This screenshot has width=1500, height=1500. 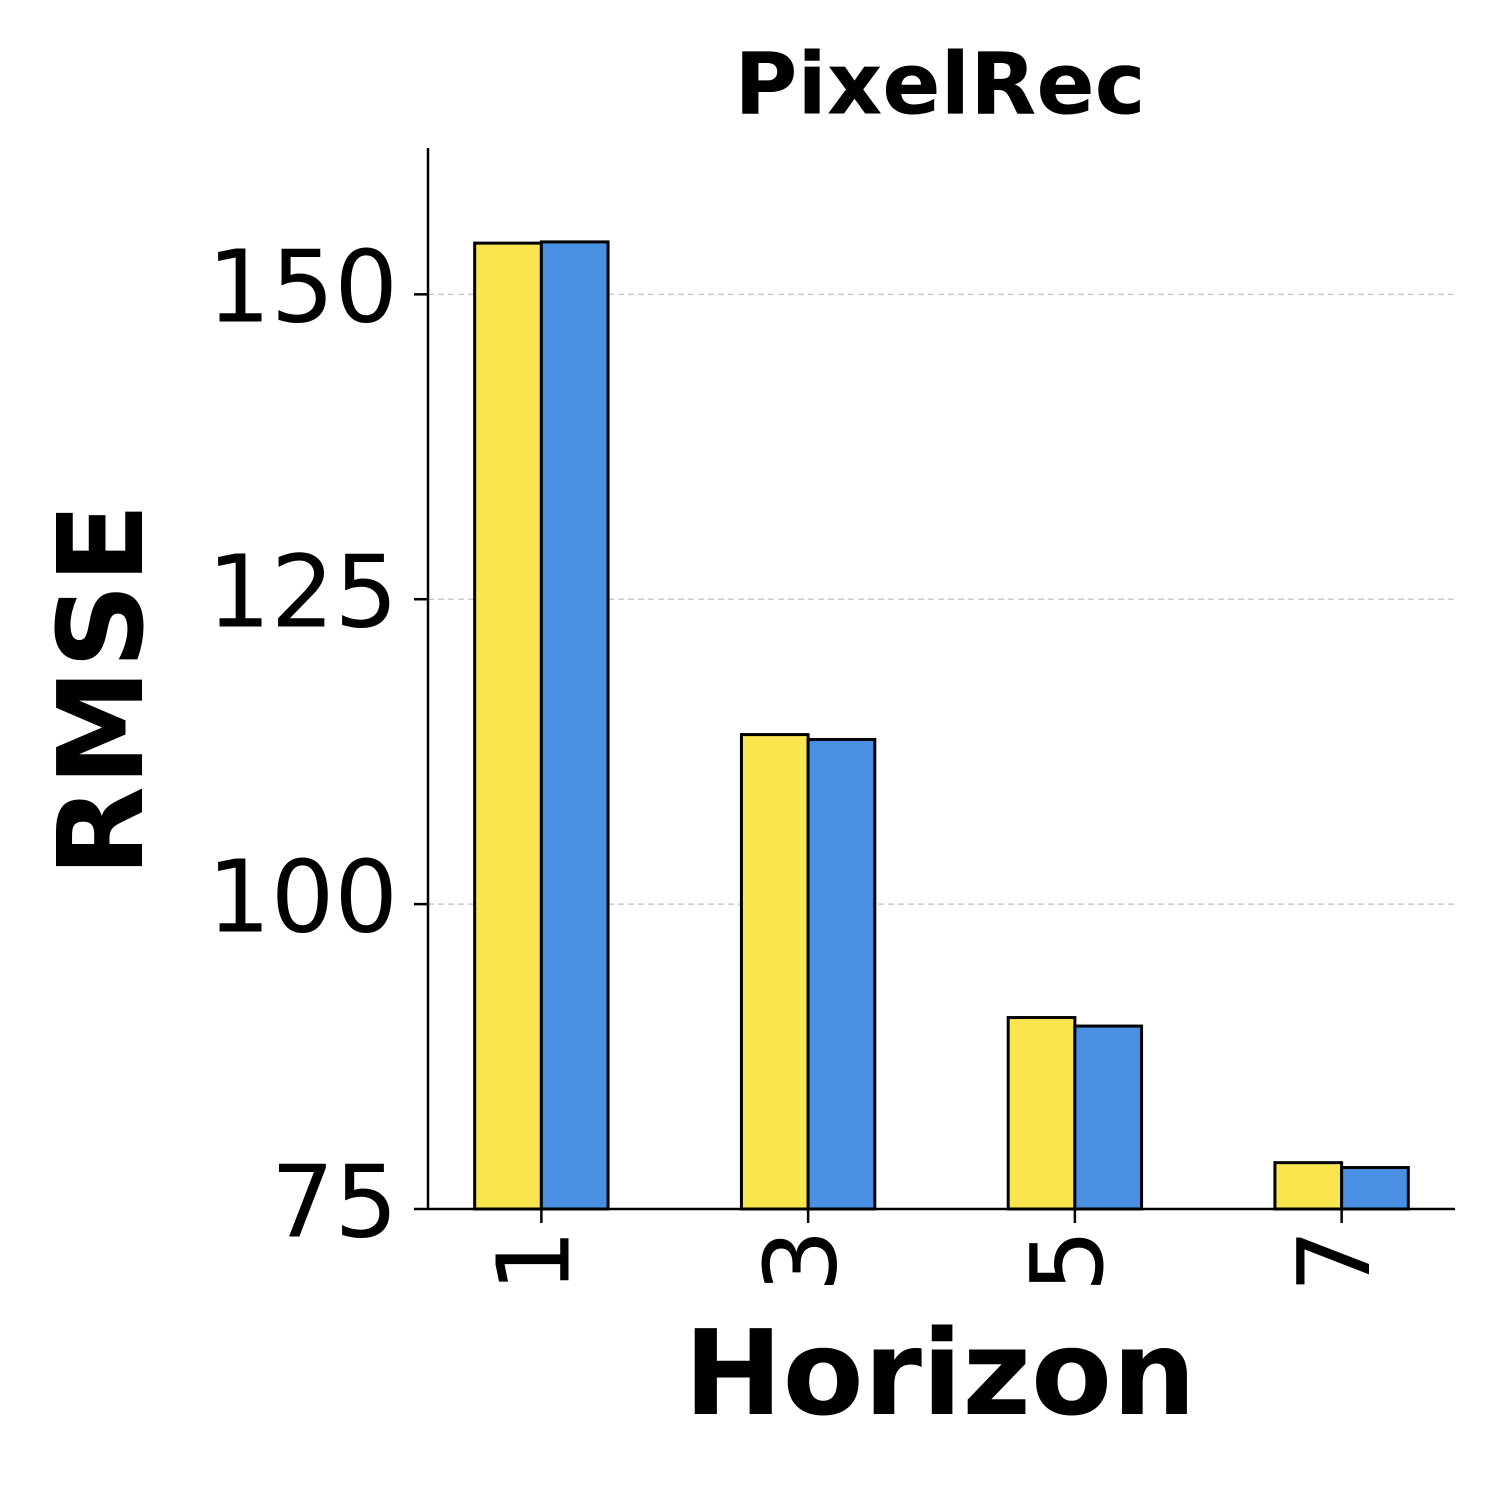 What do you see at coordinates (302, 896) in the screenshot?
I see `y-tick-label: 100` at bounding box center [302, 896].